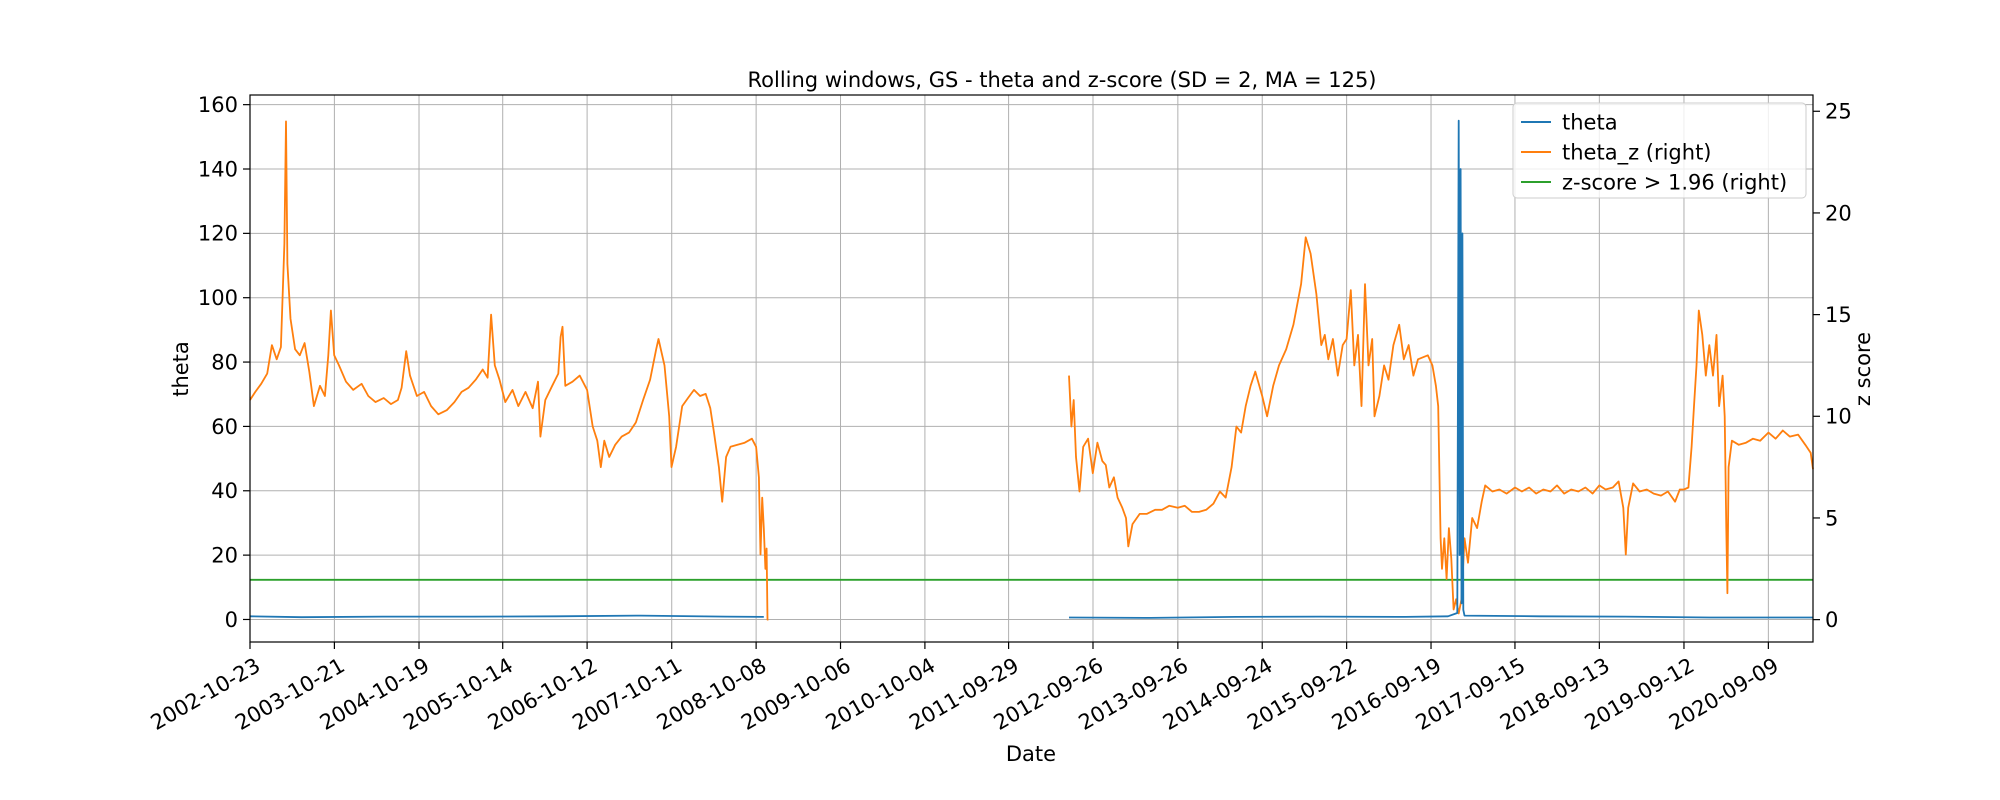 Image resolution: width=2000 pixels, height=800 pixels. I want to click on y-axis-right-label: z score, so click(1863, 369).